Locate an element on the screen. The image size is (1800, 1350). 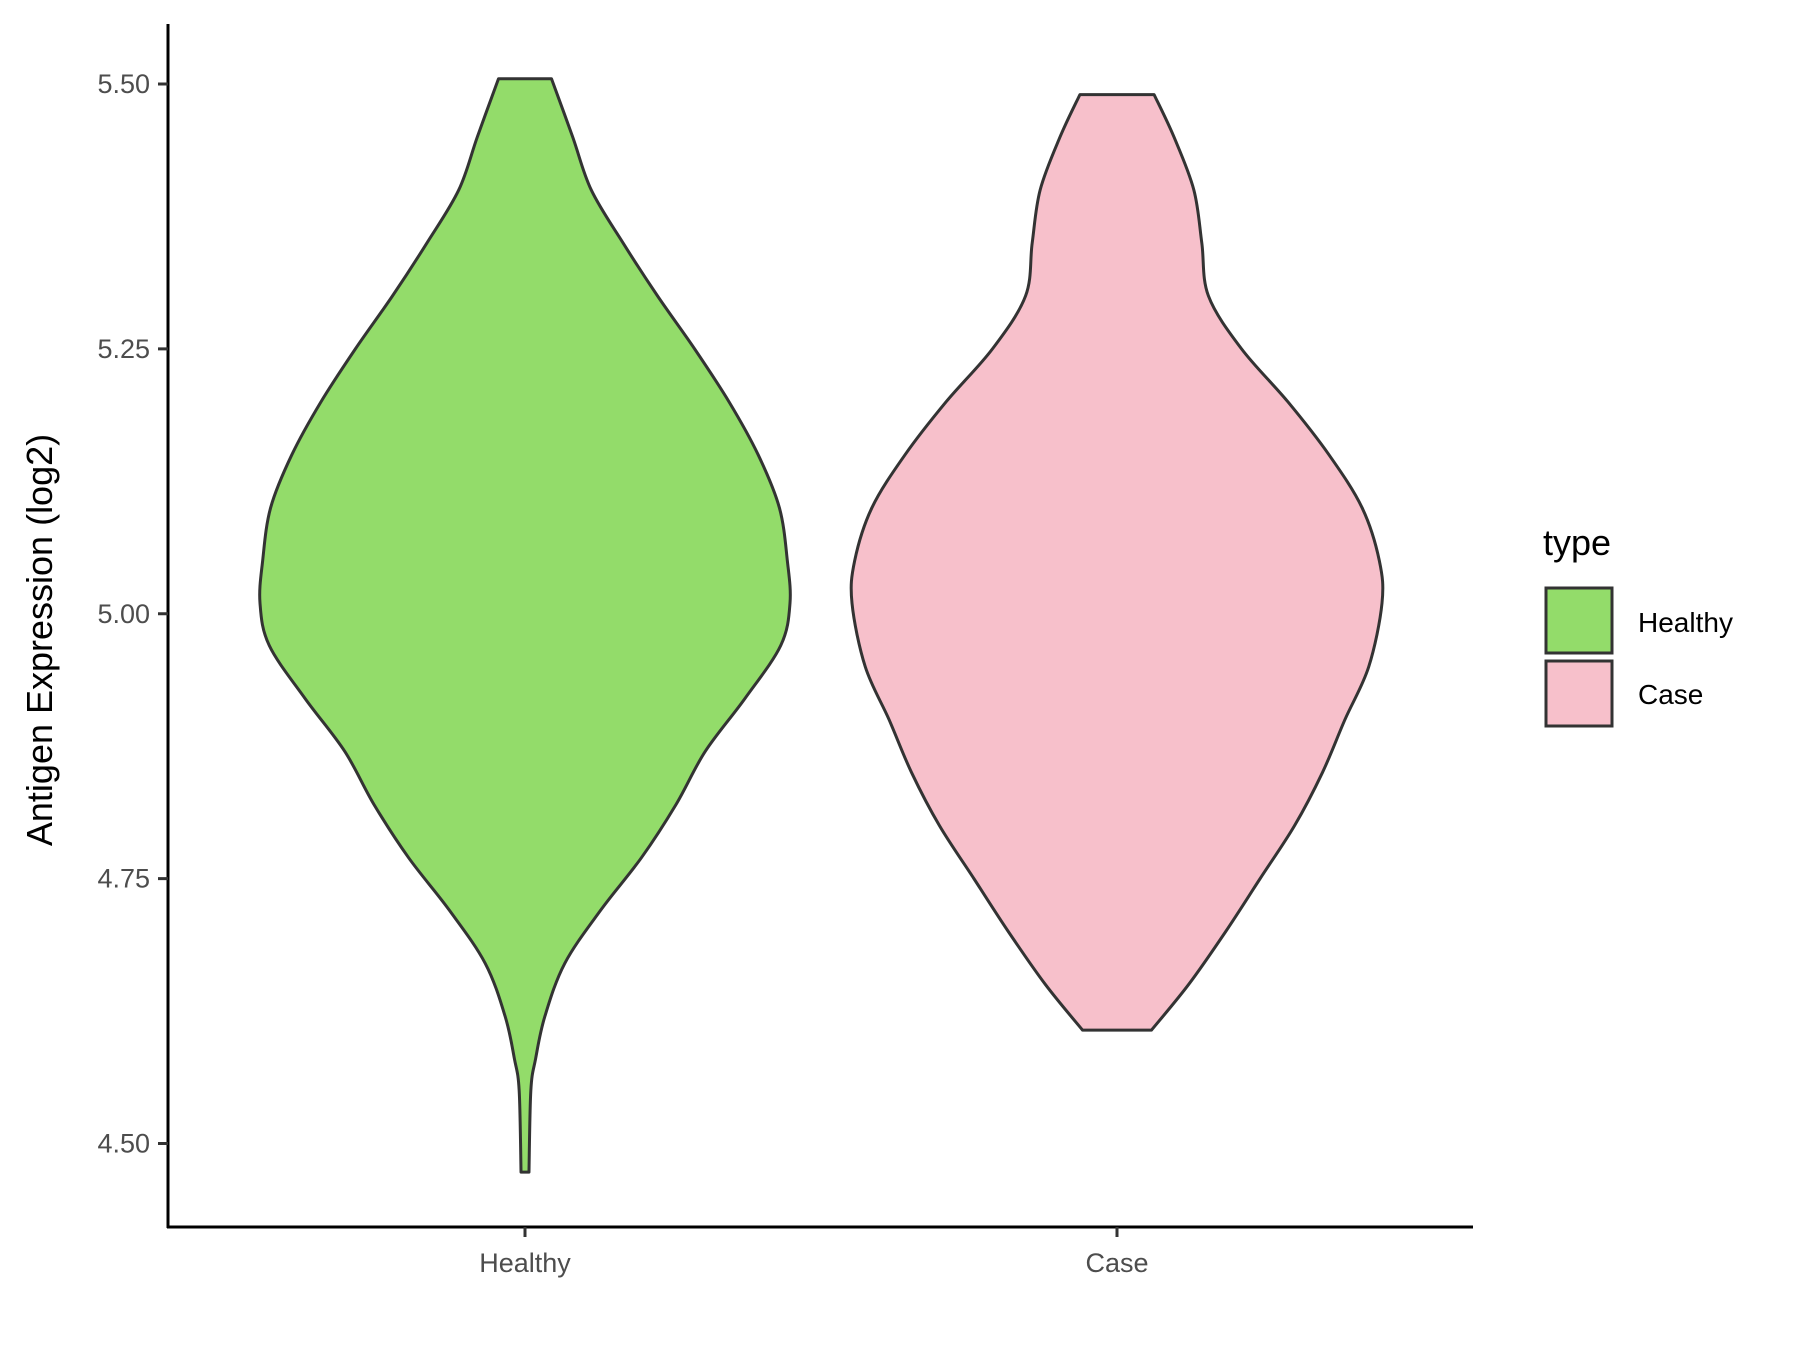
y-tick-label: 5.00 is located at coordinates (123, 614).